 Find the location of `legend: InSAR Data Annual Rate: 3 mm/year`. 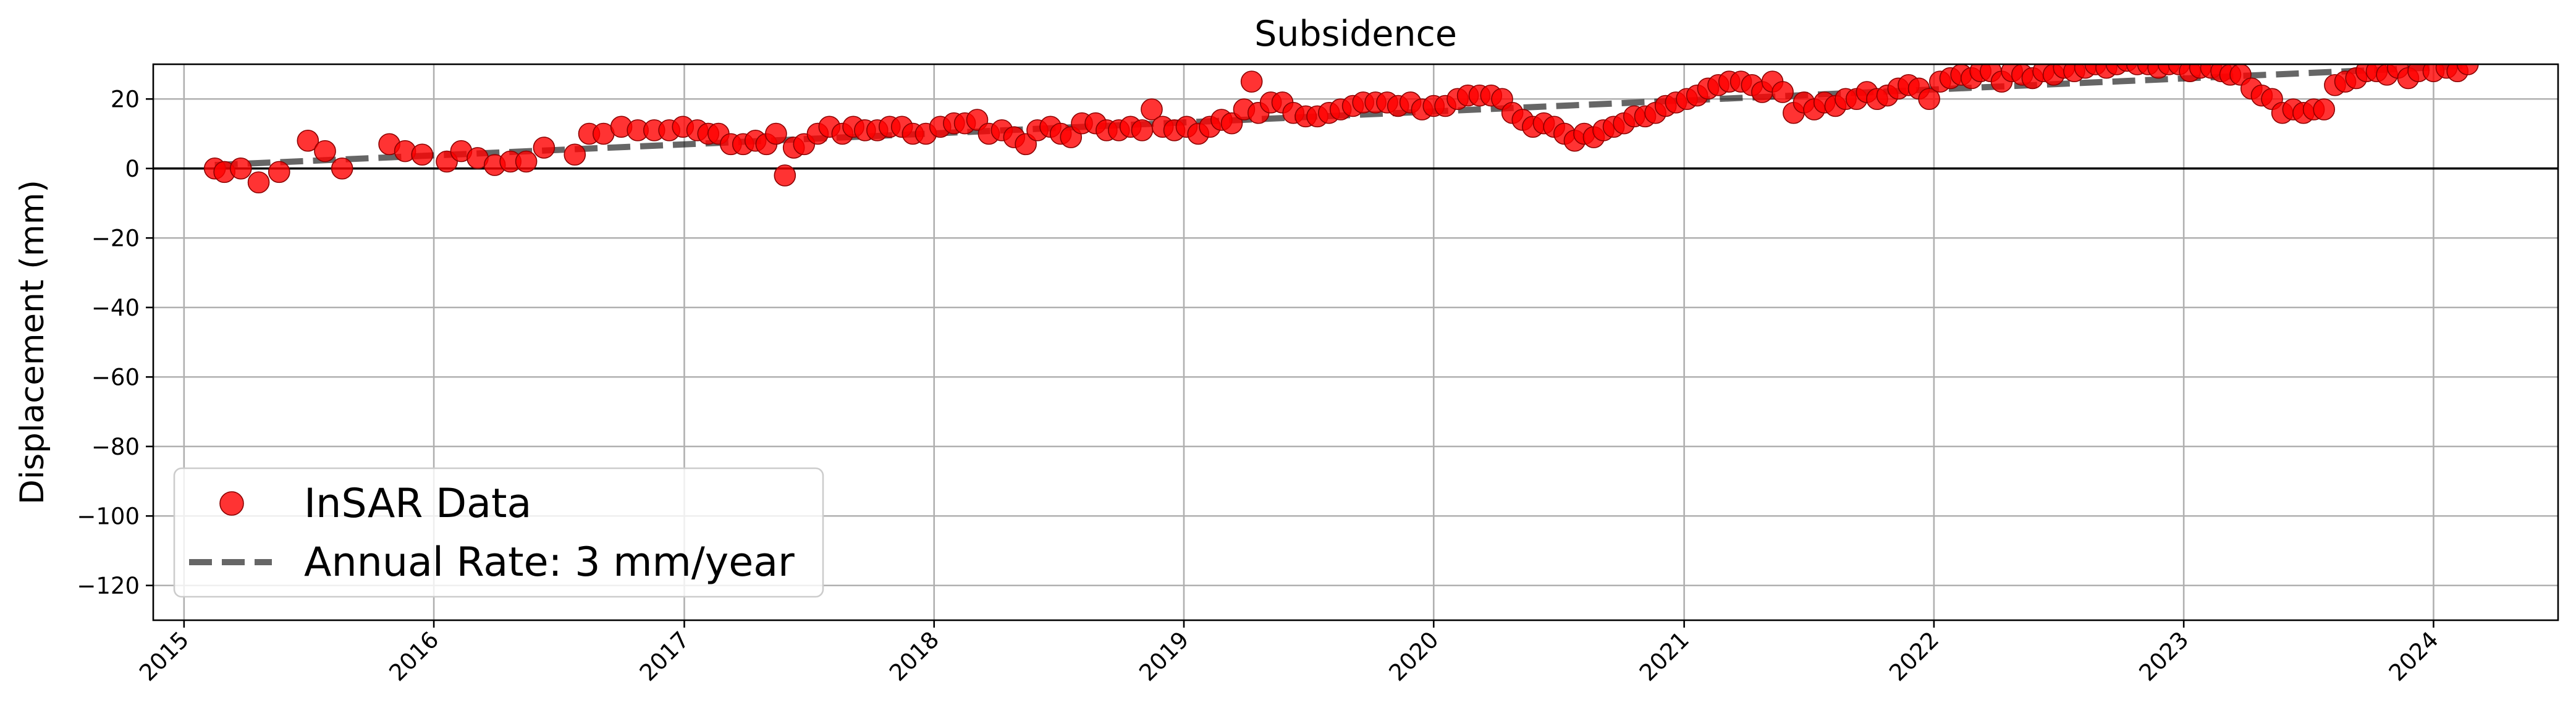

legend: InSAR Data Annual Rate: 3 mm/year is located at coordinates (498, 532).